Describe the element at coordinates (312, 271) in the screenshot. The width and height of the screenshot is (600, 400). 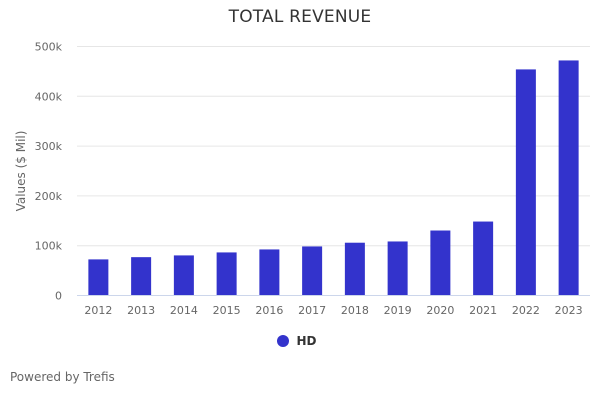
I see `bar-2017` at that location.